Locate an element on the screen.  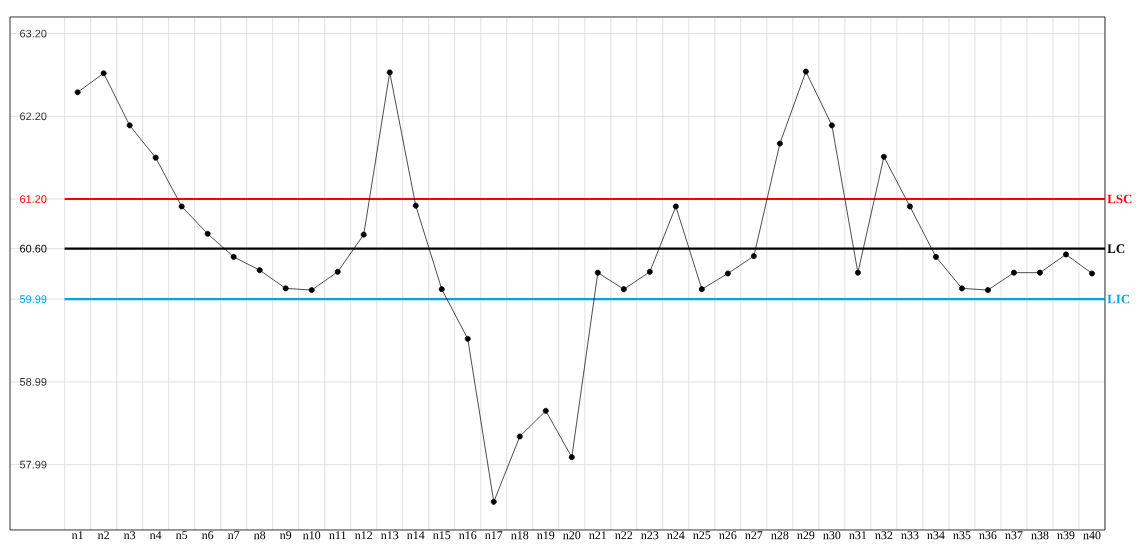
x-tick-label: n29 is located at coordinates (806, 535).